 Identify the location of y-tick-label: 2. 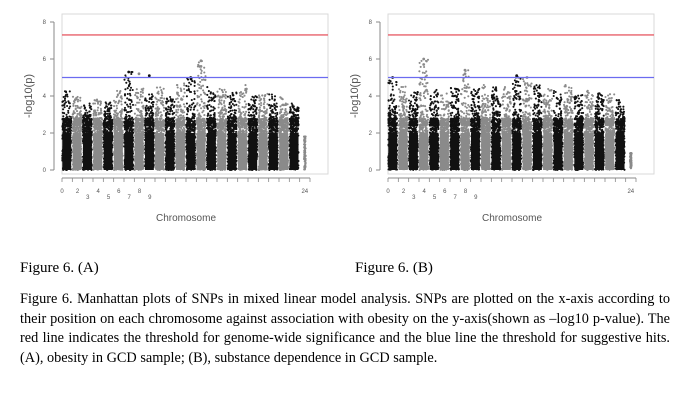
(45, 134).